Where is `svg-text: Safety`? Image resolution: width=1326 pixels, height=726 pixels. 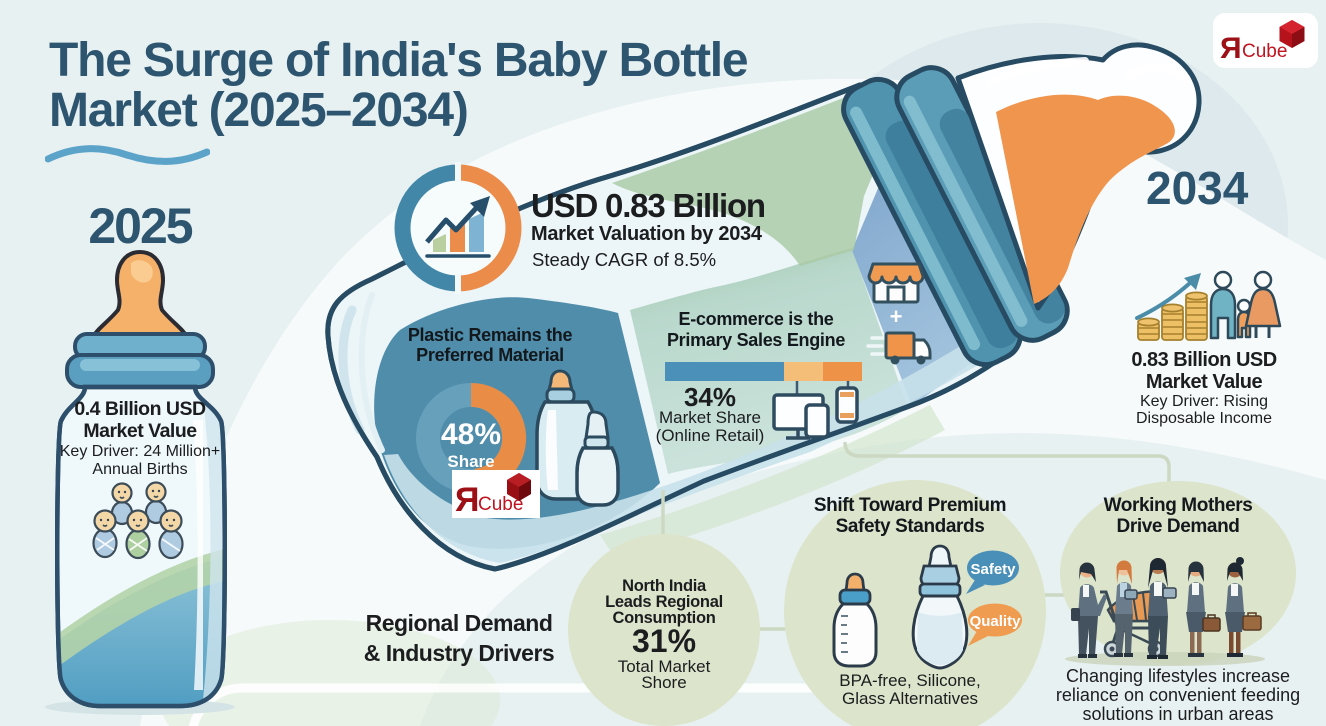
svg-text: Safety is located at coordinates (993, 569).